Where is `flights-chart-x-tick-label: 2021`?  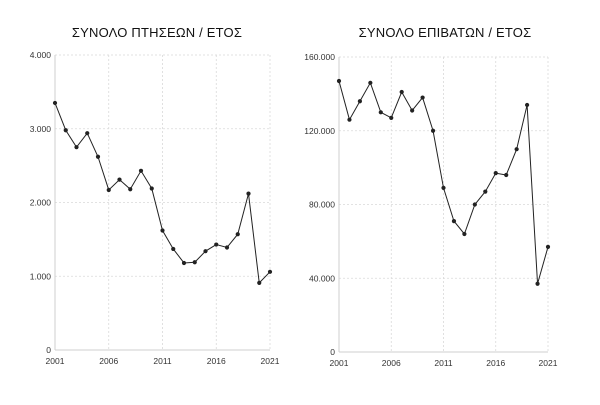 flights-chart-x-tick-label: 2021 is located at coordinates (270, 361).